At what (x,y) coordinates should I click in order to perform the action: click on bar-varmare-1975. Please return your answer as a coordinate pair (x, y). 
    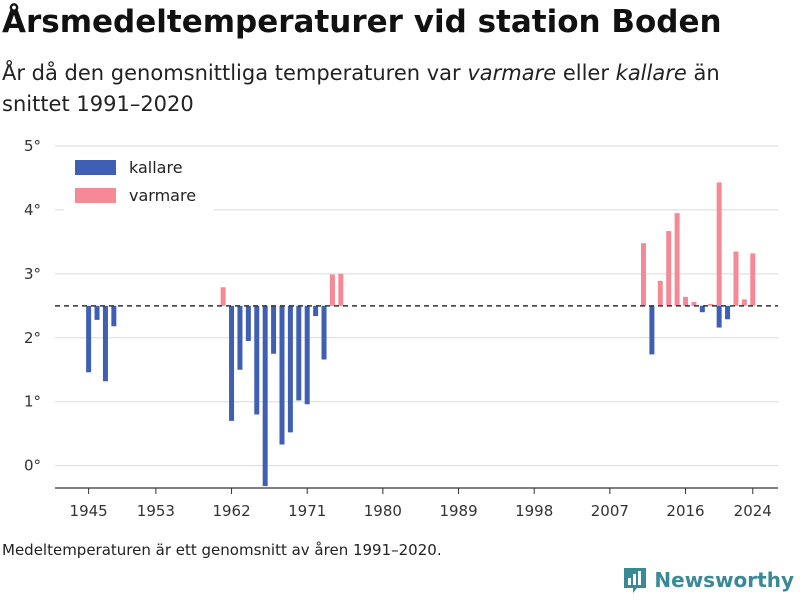
    Looking at the image, I should click on (341, 289).